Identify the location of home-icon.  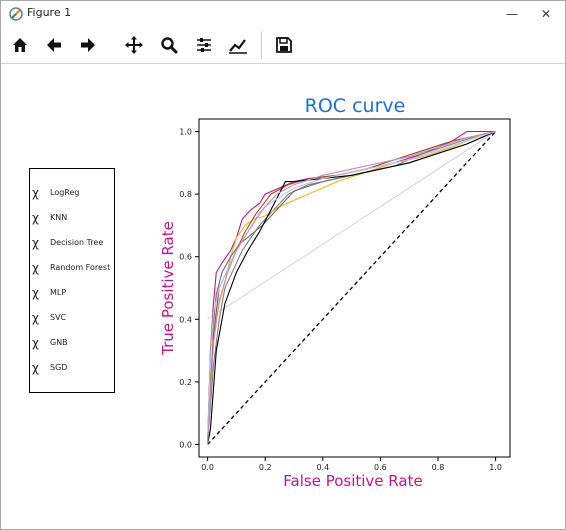
(20, 45).